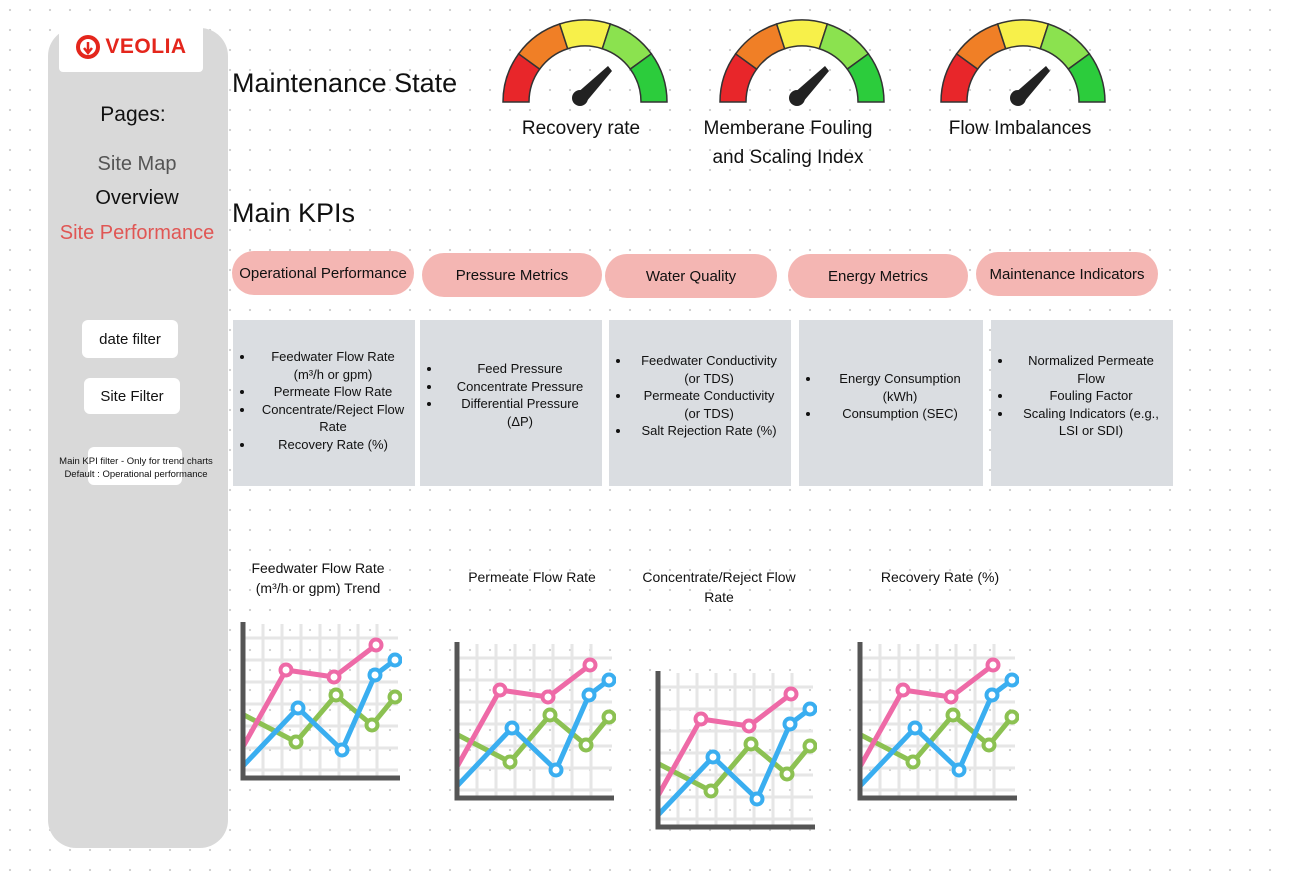  I want to click on trend-chart-concentrate, so click(736, 750).